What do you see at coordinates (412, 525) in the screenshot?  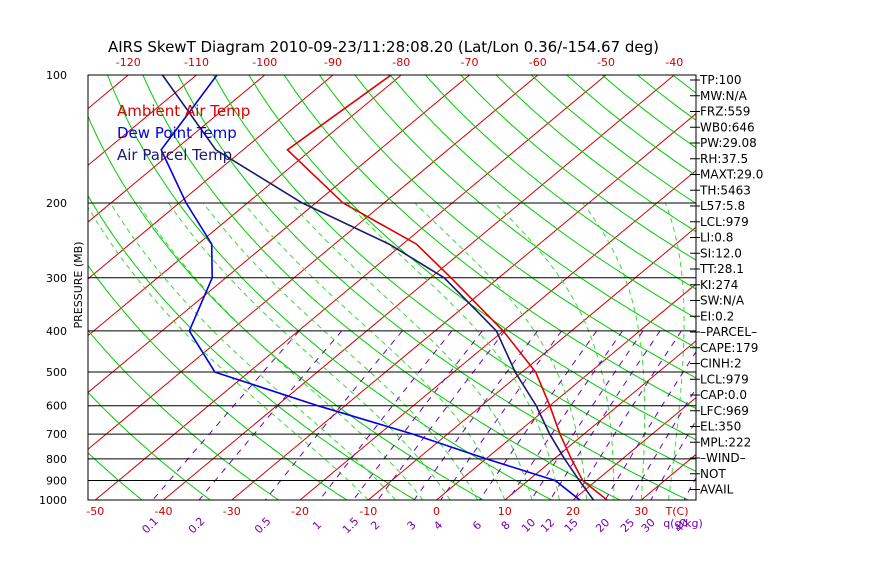 I see `mixing-ratio-tick-label: 3` at bounding box center [412, 525].